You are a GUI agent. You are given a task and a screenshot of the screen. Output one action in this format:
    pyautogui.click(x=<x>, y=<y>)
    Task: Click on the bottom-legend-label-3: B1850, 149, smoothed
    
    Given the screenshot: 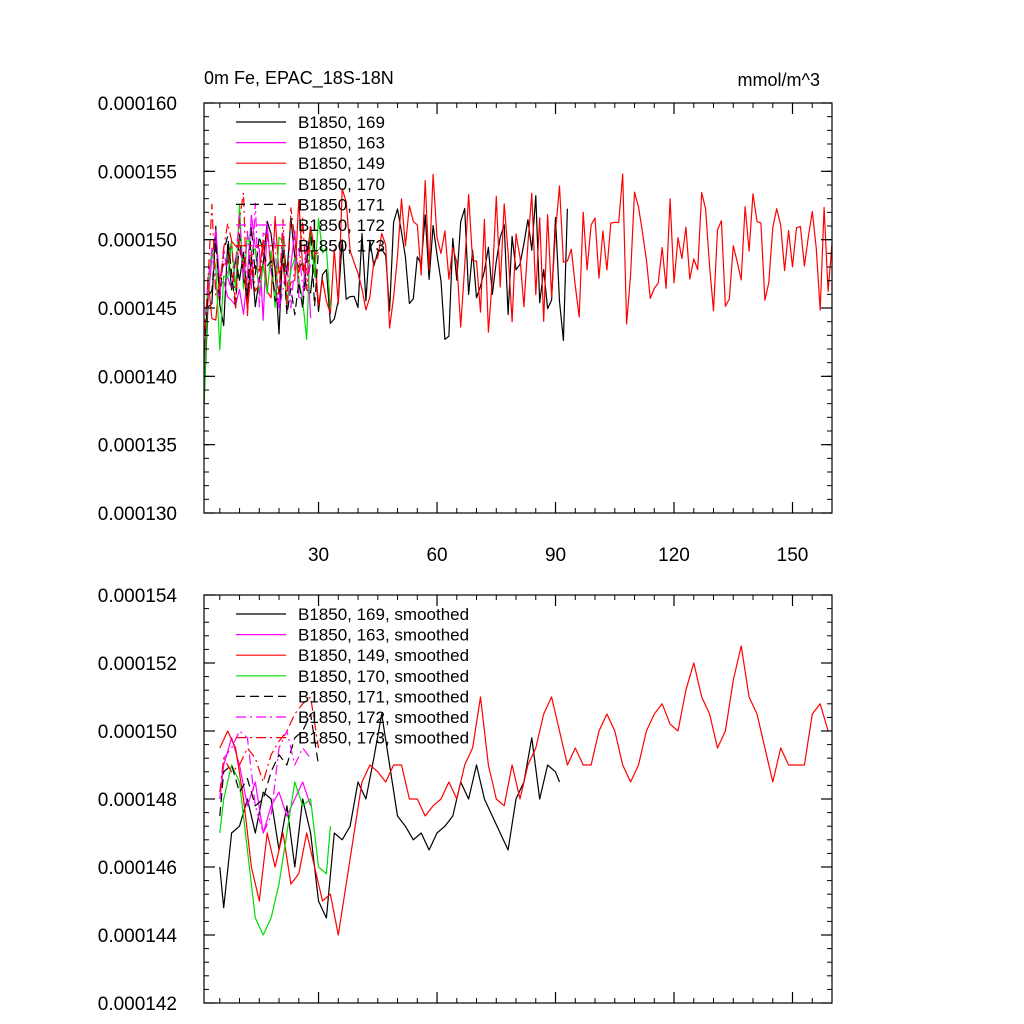 What is the action you would take?
    pyautogui.click(x=383, y=655)
    